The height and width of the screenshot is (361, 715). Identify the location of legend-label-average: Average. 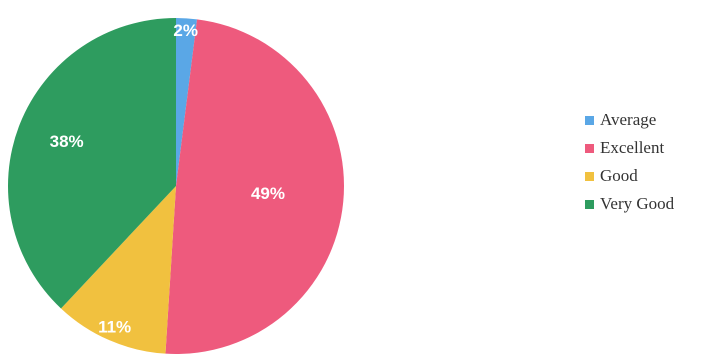
(628, 119).